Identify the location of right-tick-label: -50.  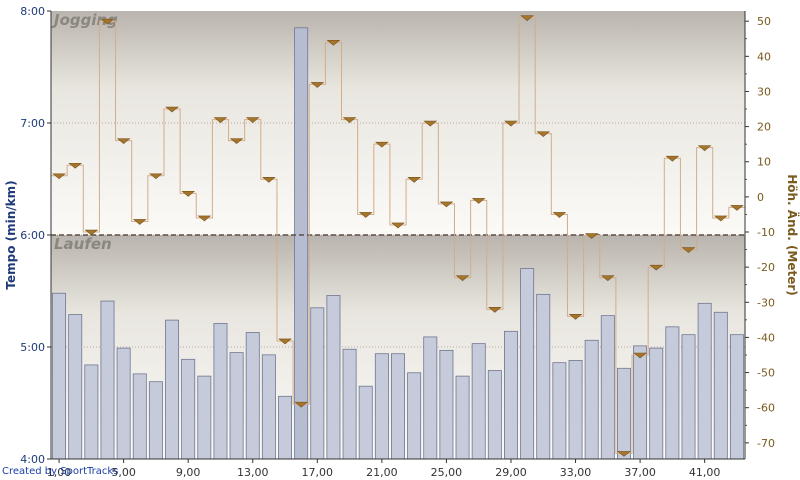
(766, 373).